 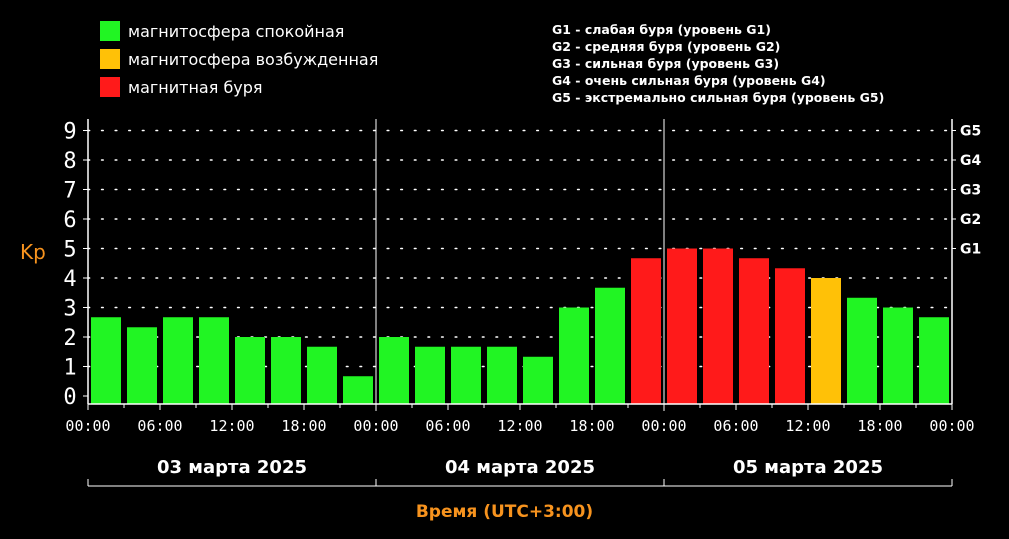 I want to click on legend-item-quiet: магнитосфера спокойная, so click(x=222, y=31).